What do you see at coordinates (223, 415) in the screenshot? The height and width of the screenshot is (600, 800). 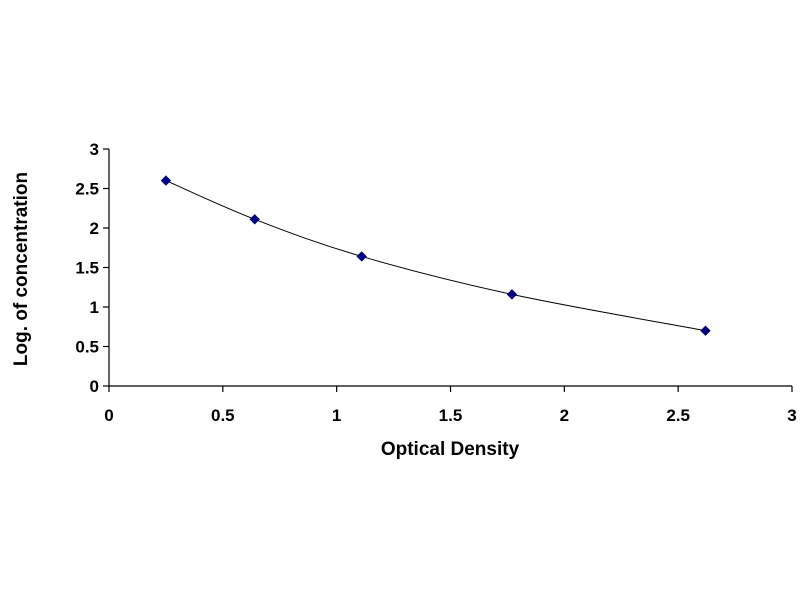 I see `x-tick-label: 0.5` at bounding box center [223, 415].